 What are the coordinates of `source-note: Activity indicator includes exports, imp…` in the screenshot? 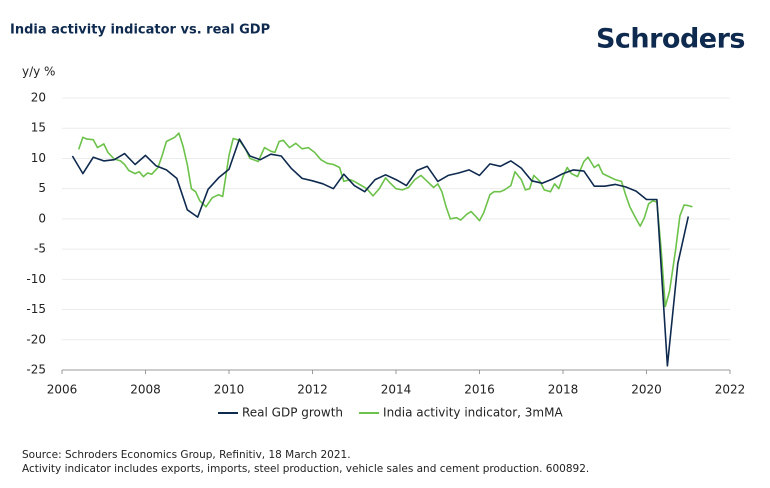 It's located at (305, 469).